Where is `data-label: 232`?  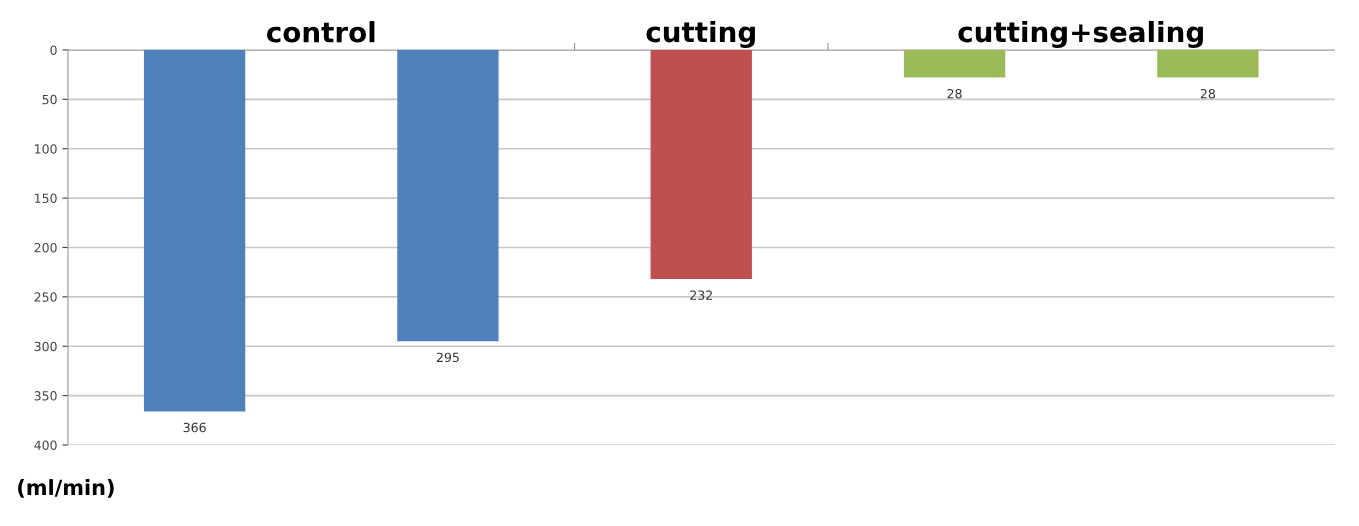 data-label: 232 is located at coordinates (701, 295).